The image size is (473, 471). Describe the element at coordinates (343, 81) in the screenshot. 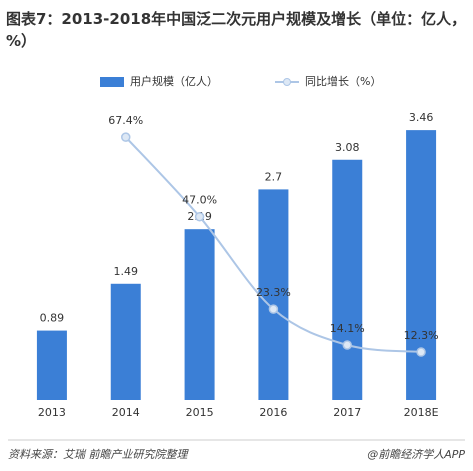

I see `legend-label: 同比增长（%）` at that location.